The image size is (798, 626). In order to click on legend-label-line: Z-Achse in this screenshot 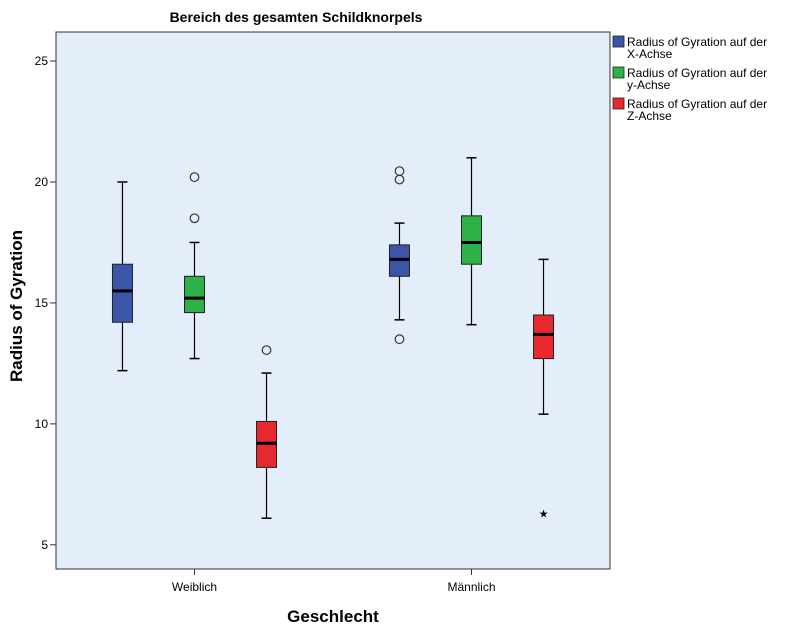, I will do `click(649, 116)`.